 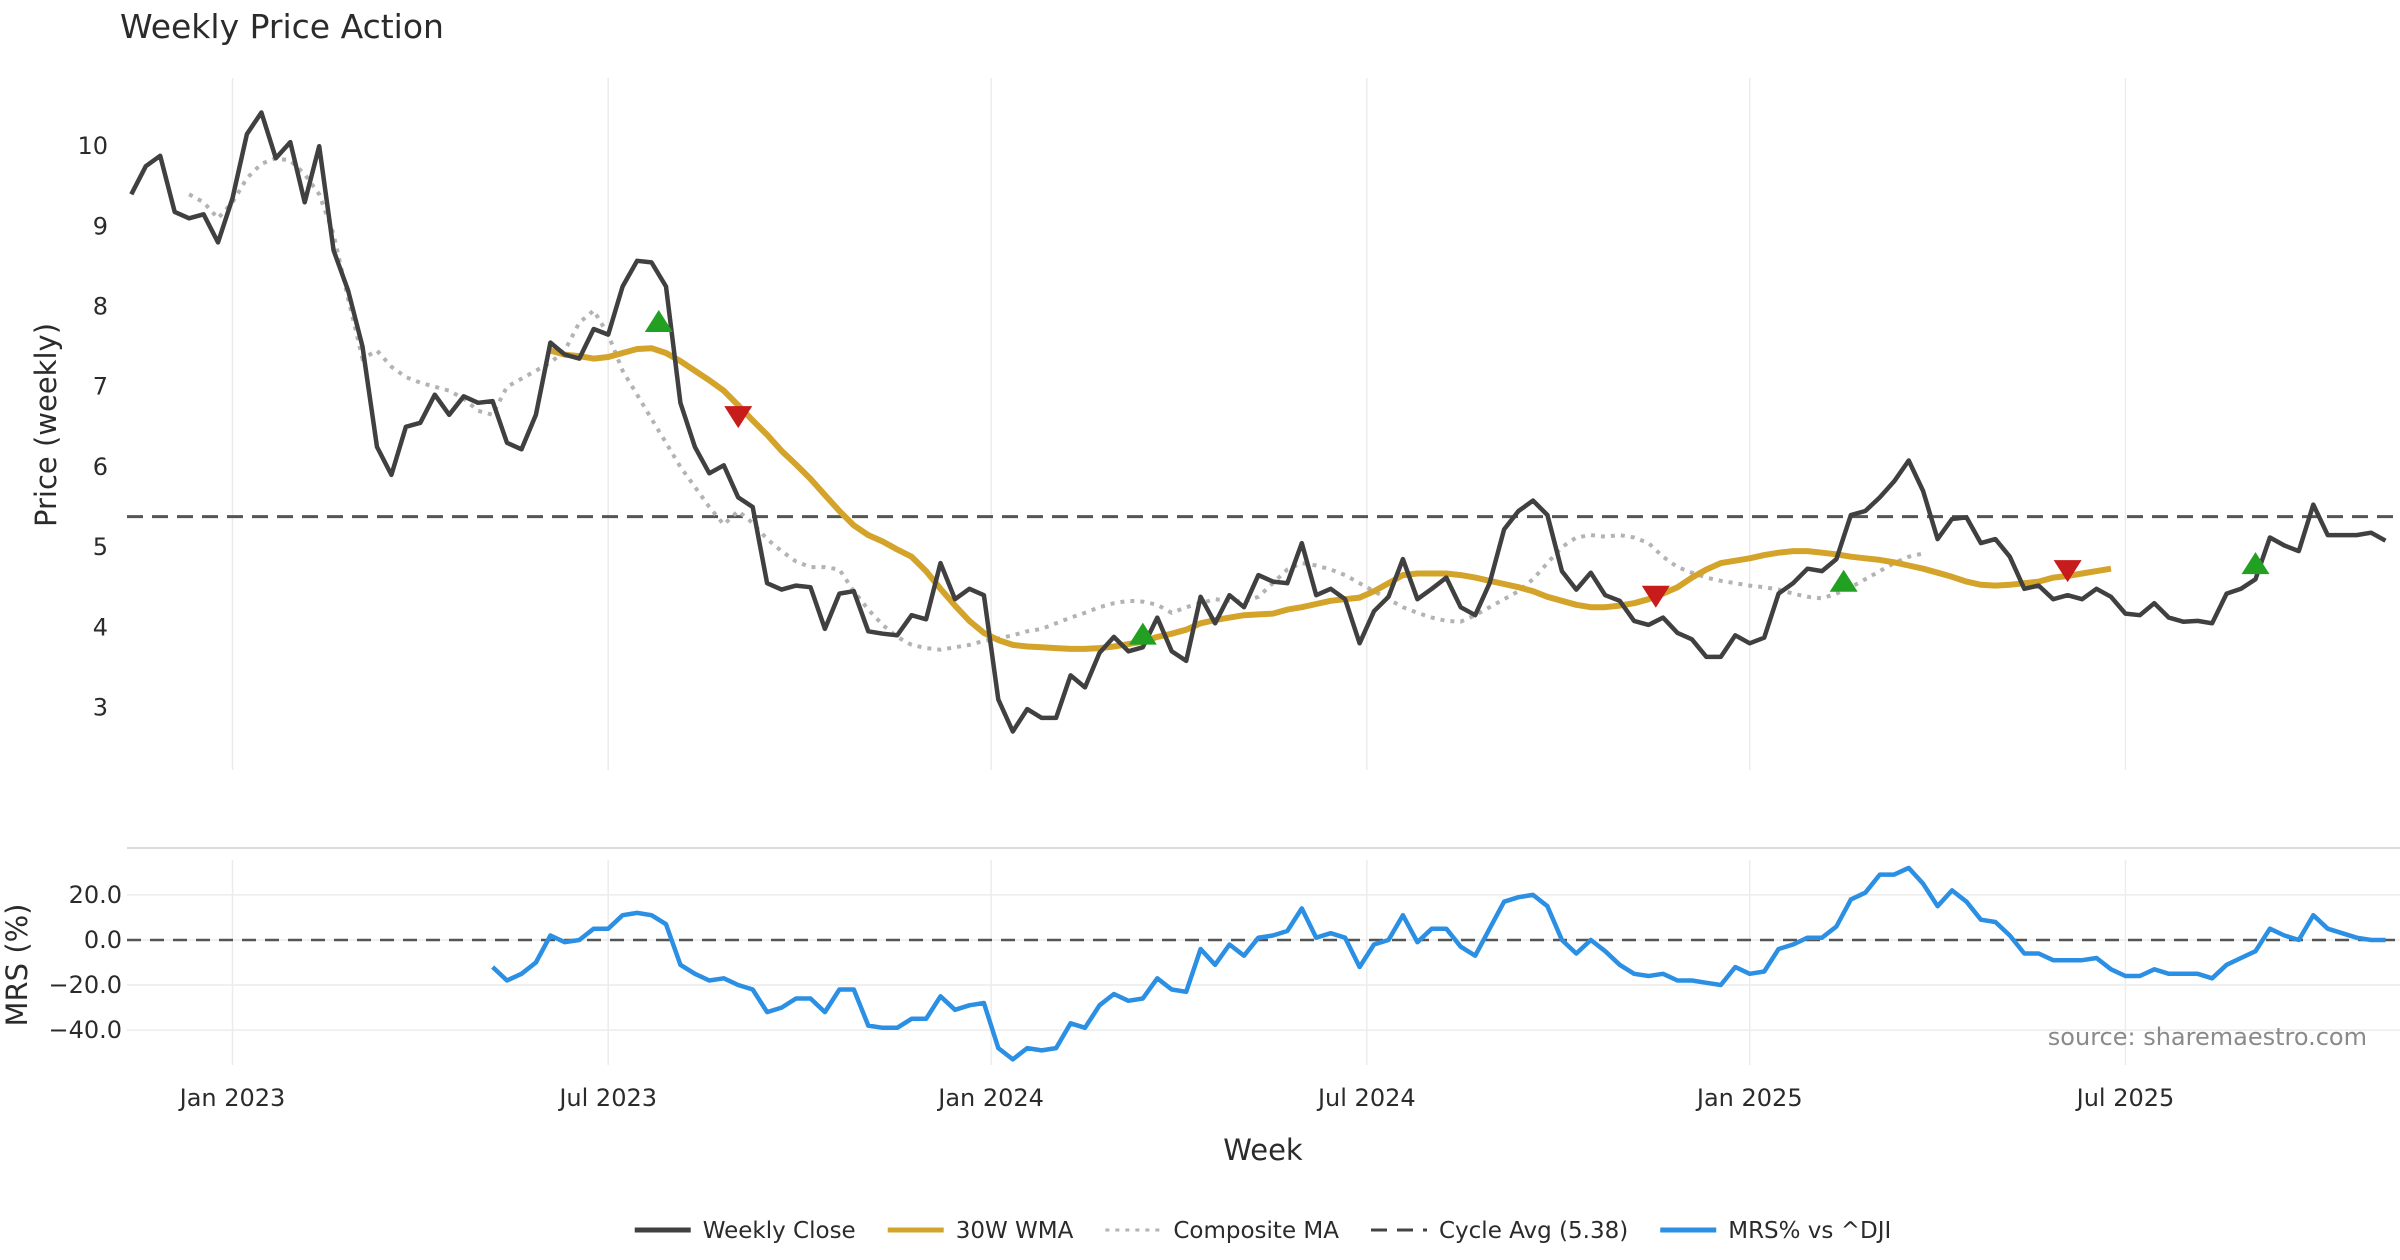 What do you see at coordinates (100, 226) in the screenshot?
I see `price-y-tick-label: 9` at bounding box center [100, 226].